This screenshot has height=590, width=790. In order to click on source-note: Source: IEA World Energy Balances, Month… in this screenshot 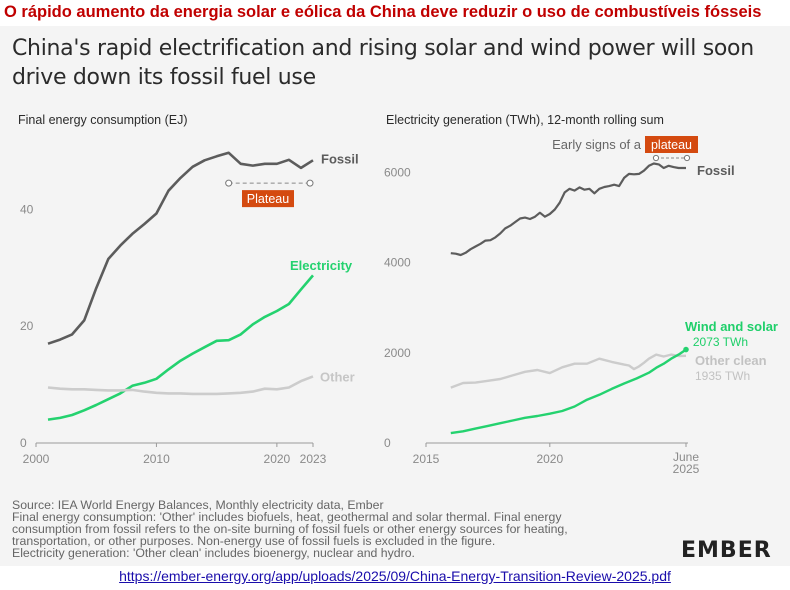, I will do `click(198, 505)`.